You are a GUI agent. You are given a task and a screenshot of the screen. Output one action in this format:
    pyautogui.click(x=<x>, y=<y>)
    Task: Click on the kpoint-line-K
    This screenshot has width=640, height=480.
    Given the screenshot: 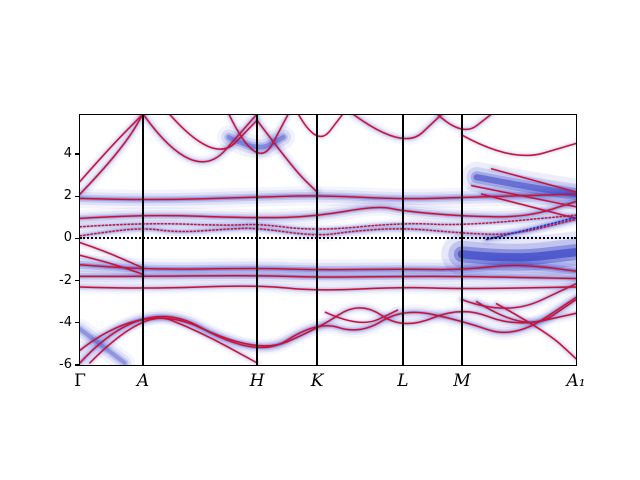 What is the action you would take?
    pyautogui.click(x=317, y=240)
    